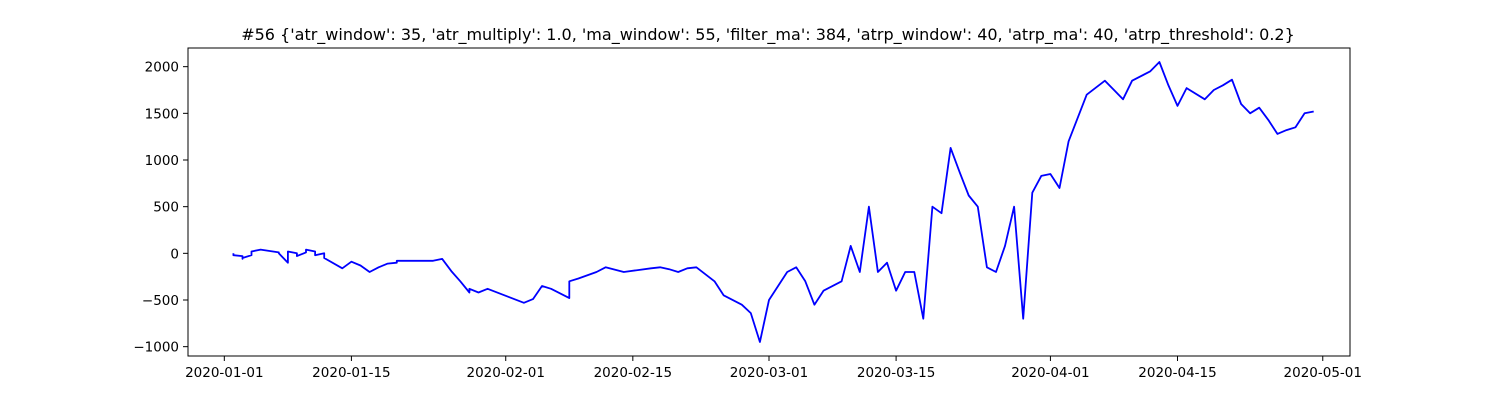 Image resolution: width=1500 pixels, height=404 pixels. What do you see at coordinates (1050, 373) in the screenshot?
I see `x-tick-label: 2020-04-01` at bounding box center [1050, 373].